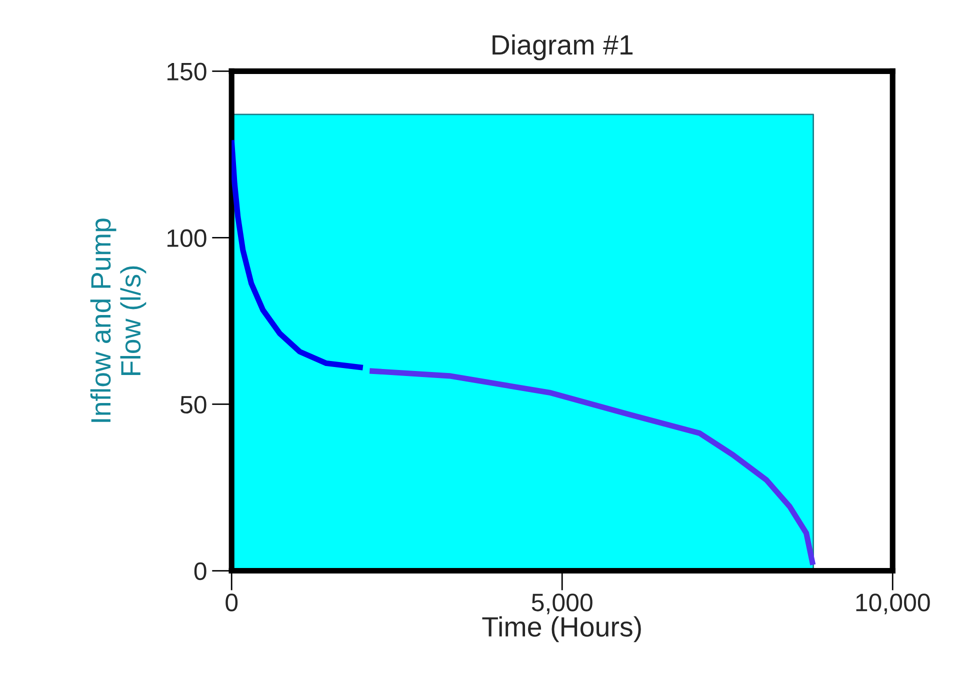  Describe the element at coordinates (562, 604) in the screenshot. I see `x-tick-label: 5,000` at that location.